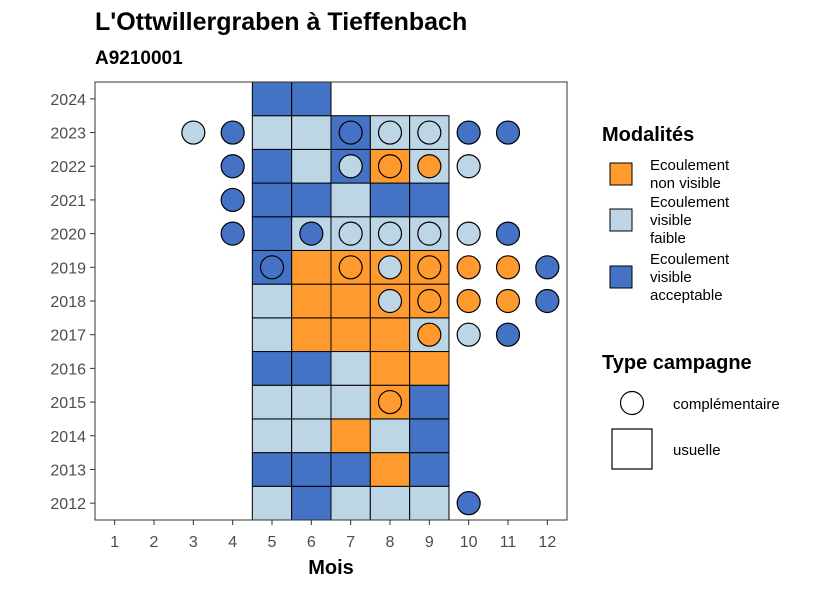  I want to click on y-tick-label: 2019, so click(68, 268).